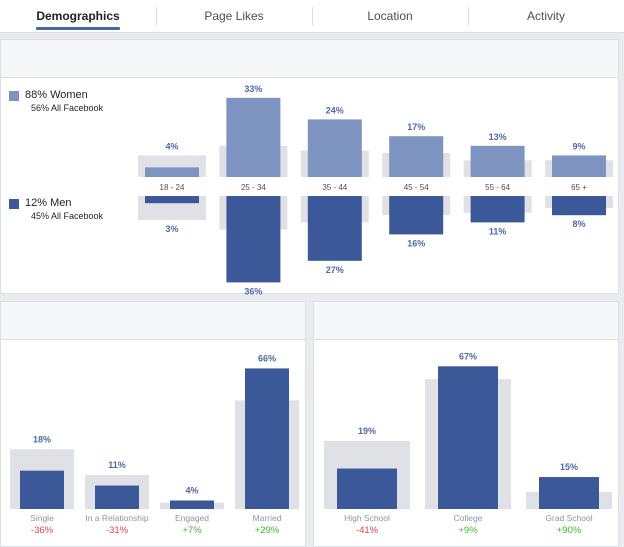 This screenshot has height=547, width=624. What do you see at coordinates (468, 530) in the screenshot?
I see `difference-label: +9%` at bounding box center [468, 530].